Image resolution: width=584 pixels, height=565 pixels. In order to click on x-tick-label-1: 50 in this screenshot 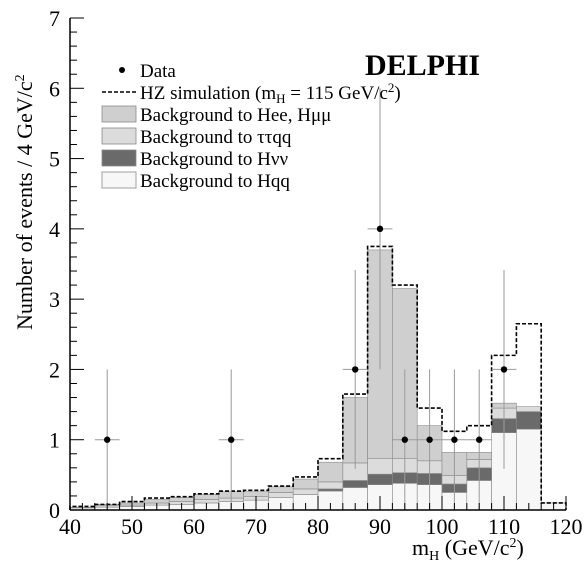, I will do `click(132, 526)`.